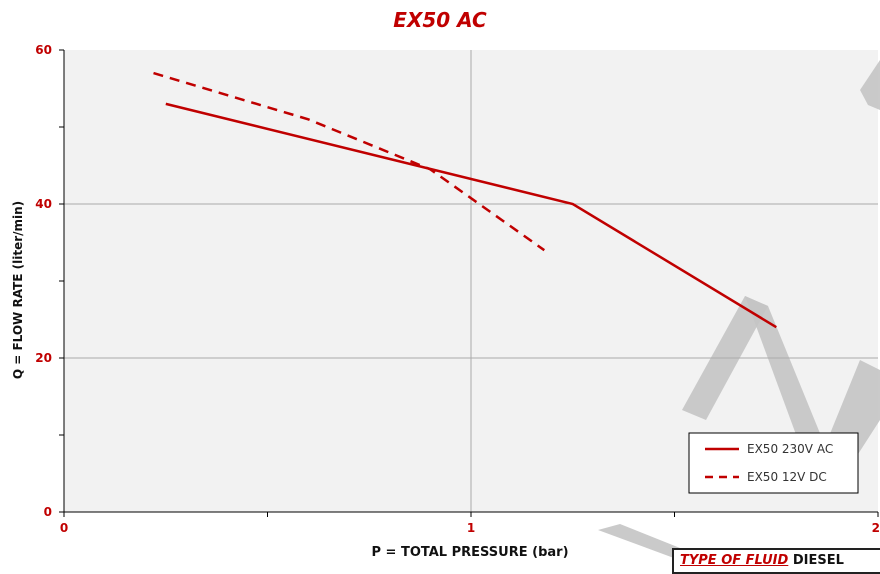  I want to click on legend-box, so click(773, 463).